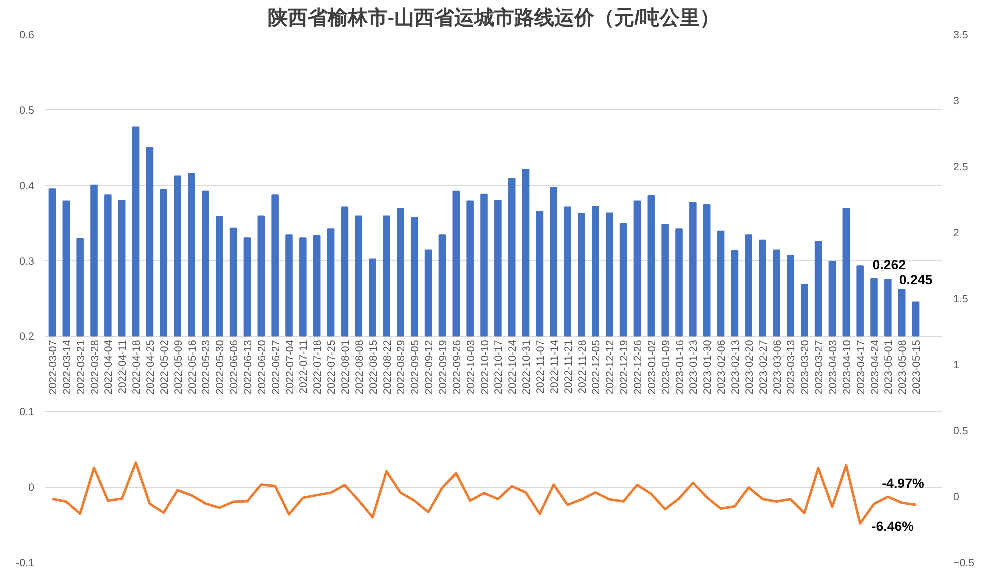  I want to click on x-tick-label: 2022-04-04, so click(109, 367).